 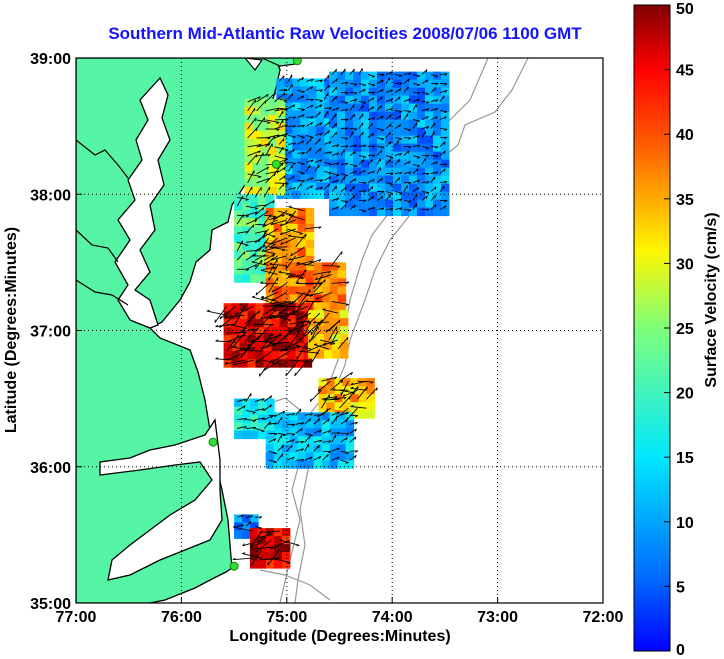 I want to click on x-tick-label: 74:00, so click(x=392, y=617).